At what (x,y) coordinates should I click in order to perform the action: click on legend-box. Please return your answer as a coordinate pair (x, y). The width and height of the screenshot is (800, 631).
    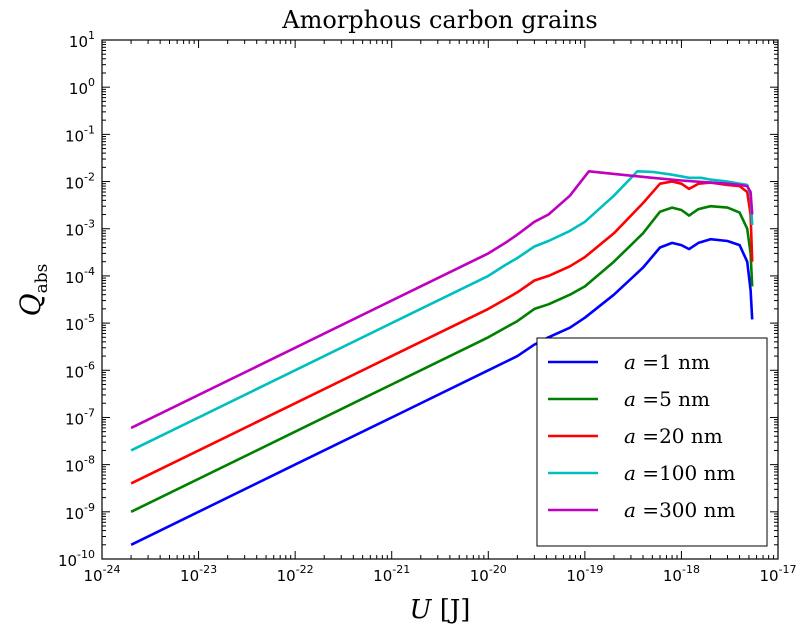
    Looking at the image, I should click on (652, 442).